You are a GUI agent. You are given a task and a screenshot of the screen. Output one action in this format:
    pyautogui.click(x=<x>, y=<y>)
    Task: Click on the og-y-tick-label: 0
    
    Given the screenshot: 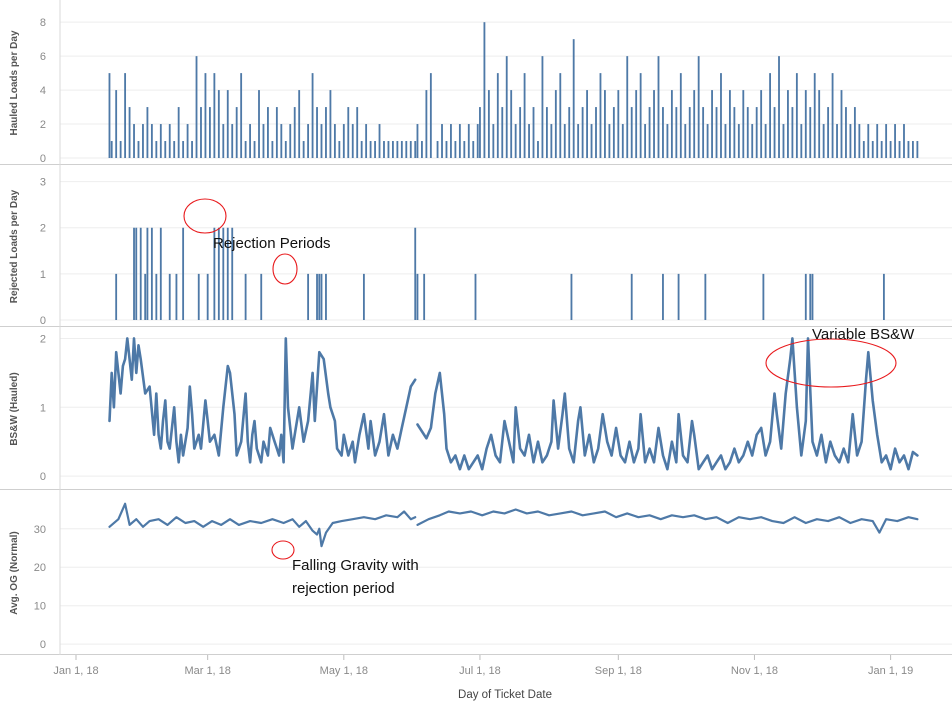 What is the action you would take?
    pyautogui.click(x=43, y=645)
    